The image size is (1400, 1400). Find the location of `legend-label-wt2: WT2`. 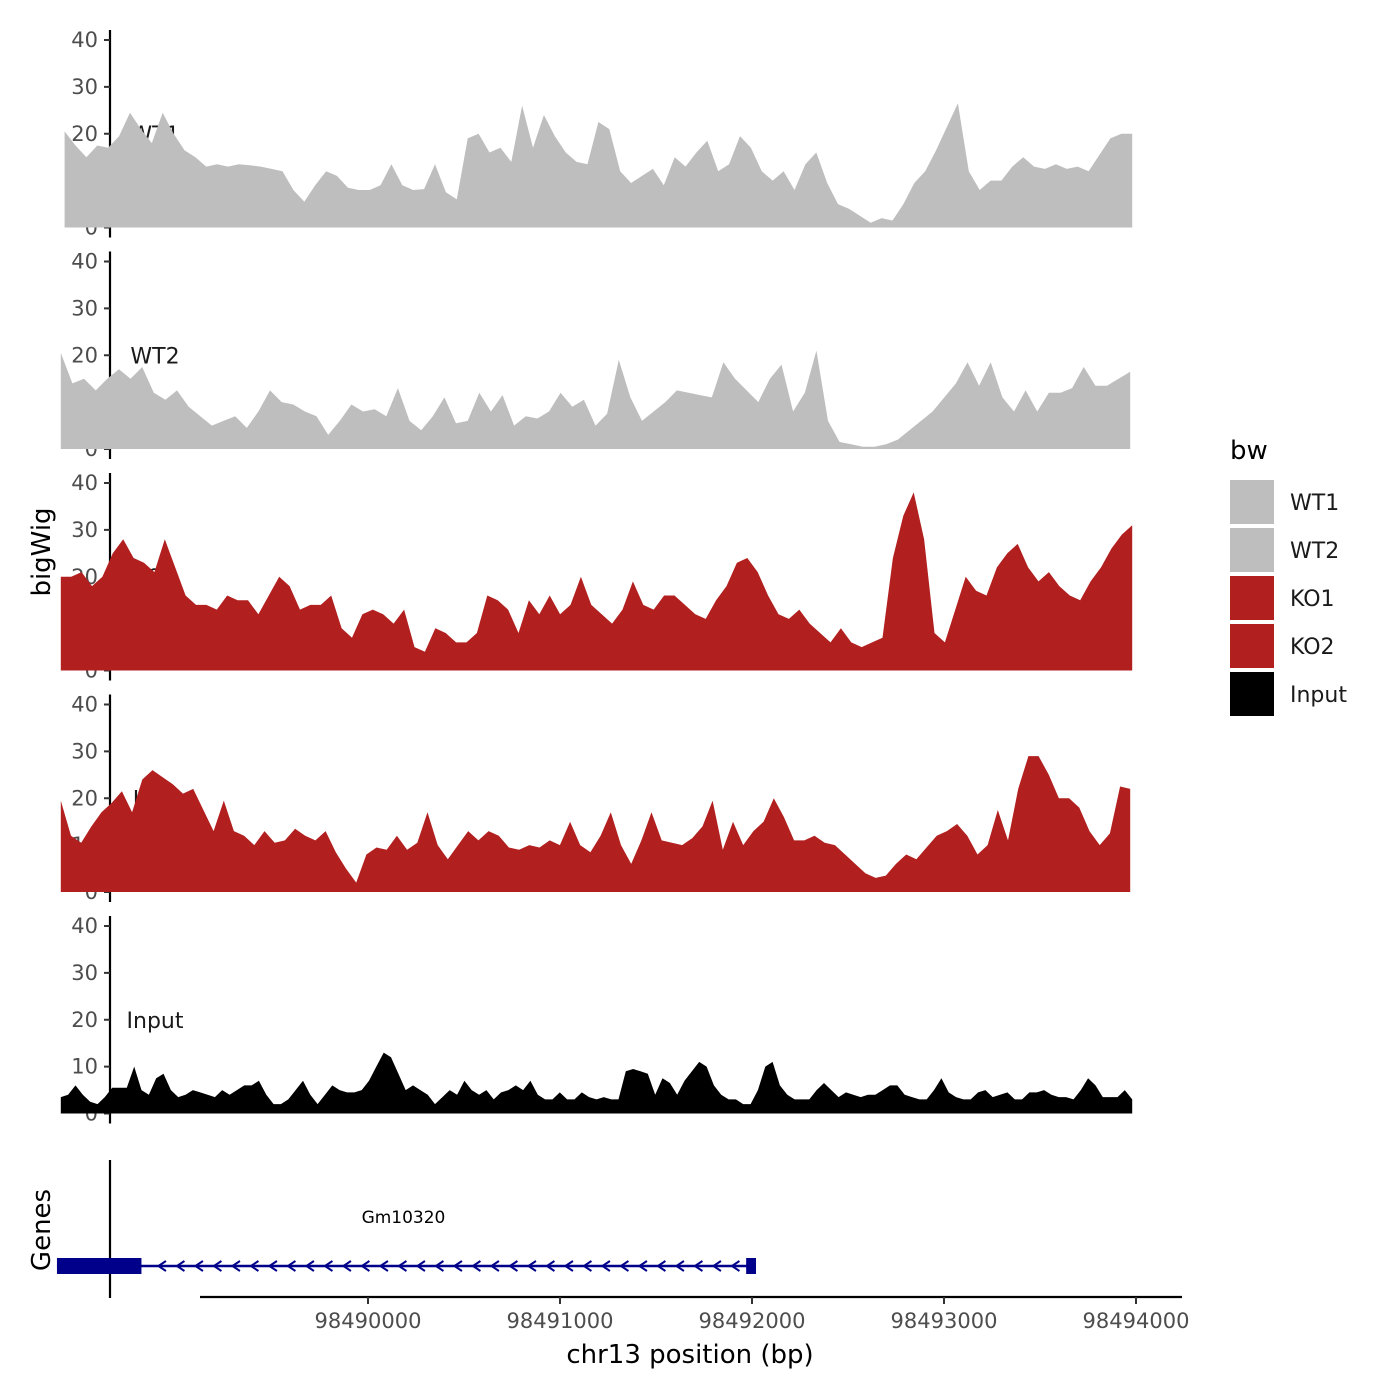

legend-label-wt2: WT2 is located at coordinates (1314, 551).